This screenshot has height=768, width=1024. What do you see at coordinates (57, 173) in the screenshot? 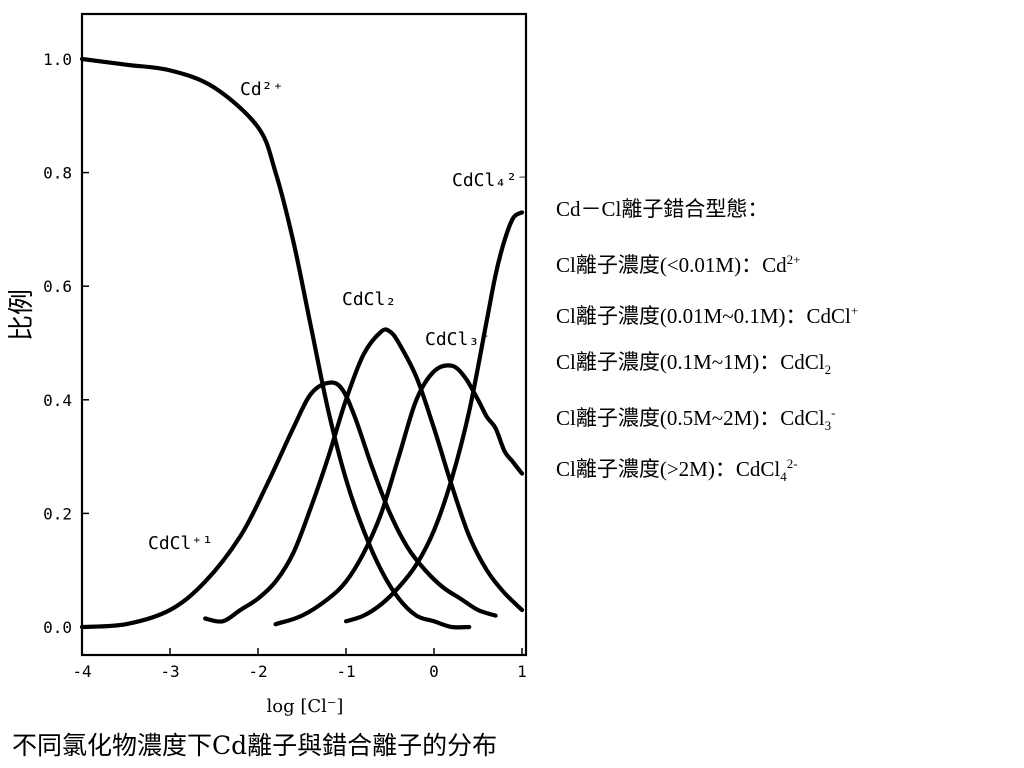
I see `y-tick-label: 0.8` at bounding box center [57, 173].